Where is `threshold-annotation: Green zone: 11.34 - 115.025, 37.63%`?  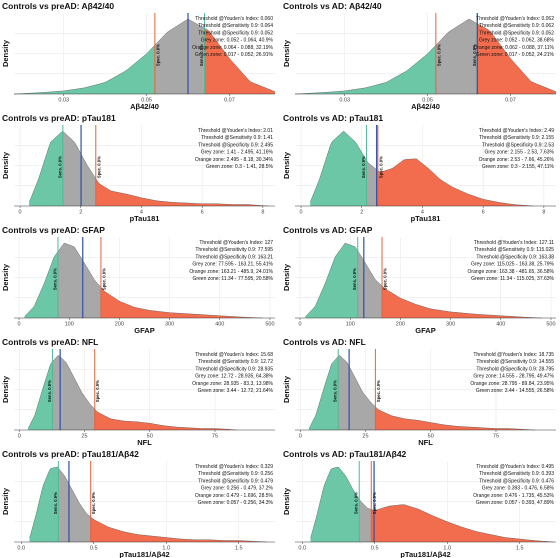 threshold-annotation: Green zone: 11.34 - 115.025, 37.63% is located at coordinates (512, 279).